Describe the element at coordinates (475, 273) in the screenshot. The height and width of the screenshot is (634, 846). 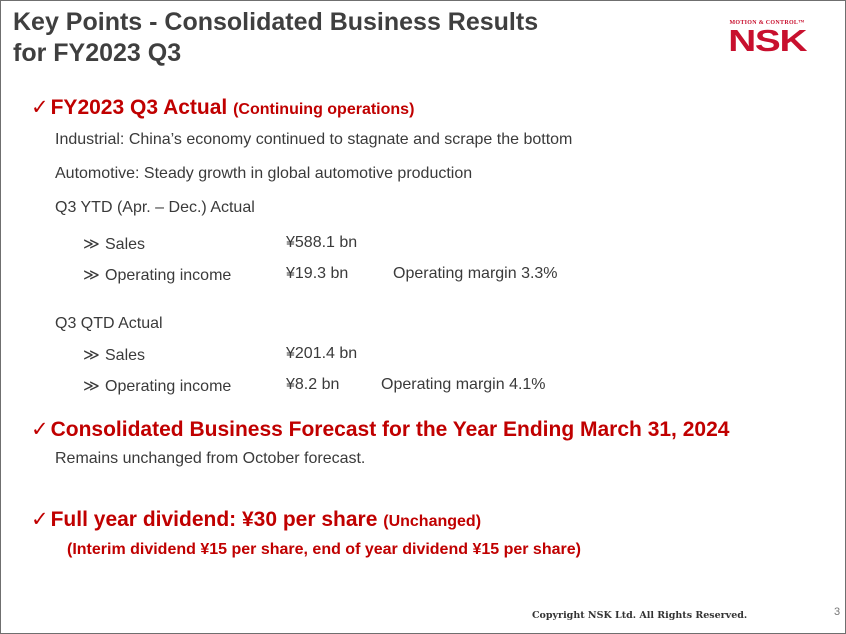
I see `ytd-margin: Operating margin 3.3%` at that location.